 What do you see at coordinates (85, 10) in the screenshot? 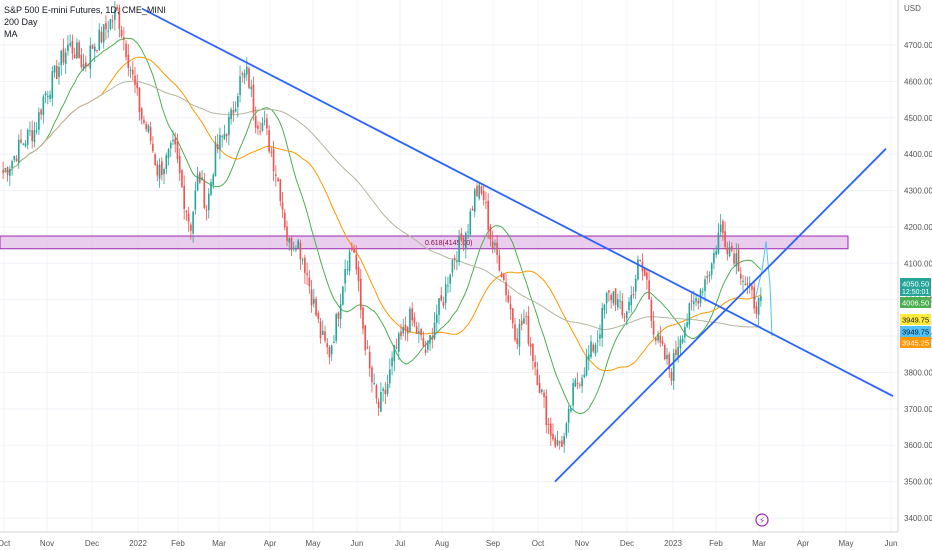
I see `symbol-title: S&P 500 E-mini Futures, 1D, CME_MINI` at bounding box center [85, 10].